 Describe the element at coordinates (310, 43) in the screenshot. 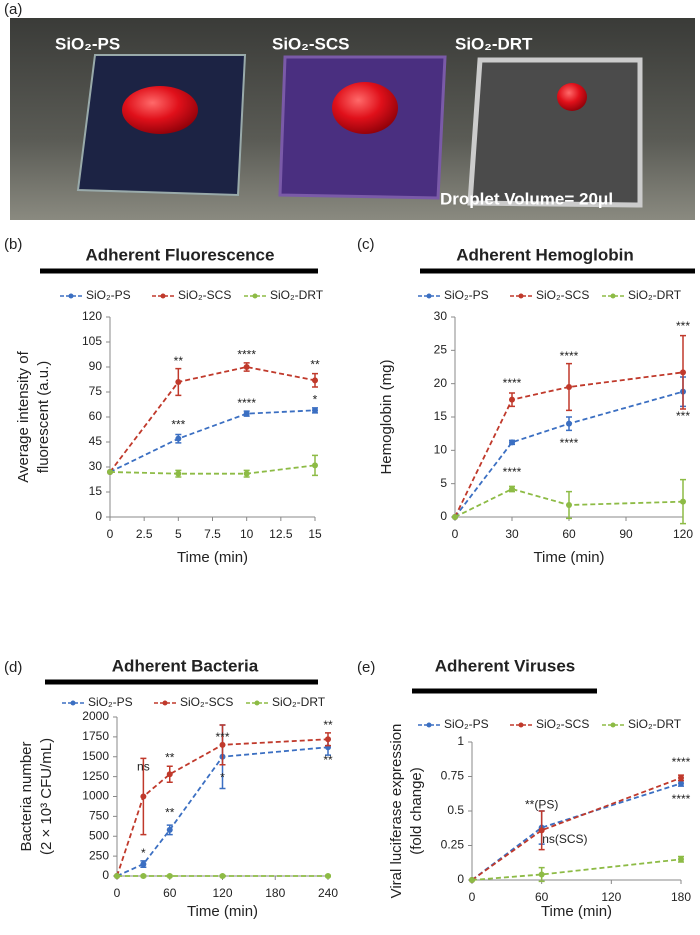

I see `sample-label: SiO₂-SCS` at that location.